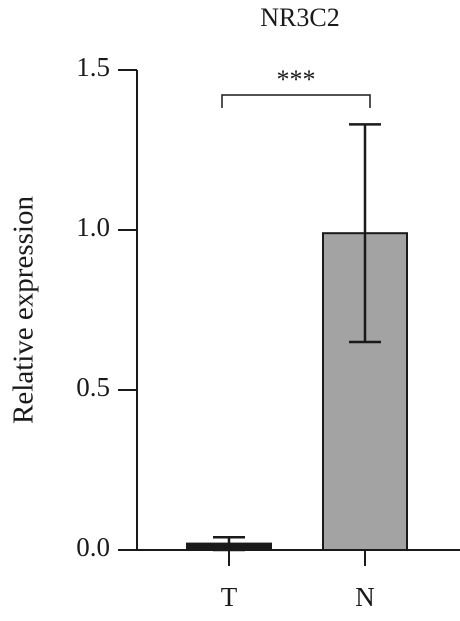 The width and height of the screenshot is (460, 621). I want to click on y-tick-label: 0.0, so click(93, 547).